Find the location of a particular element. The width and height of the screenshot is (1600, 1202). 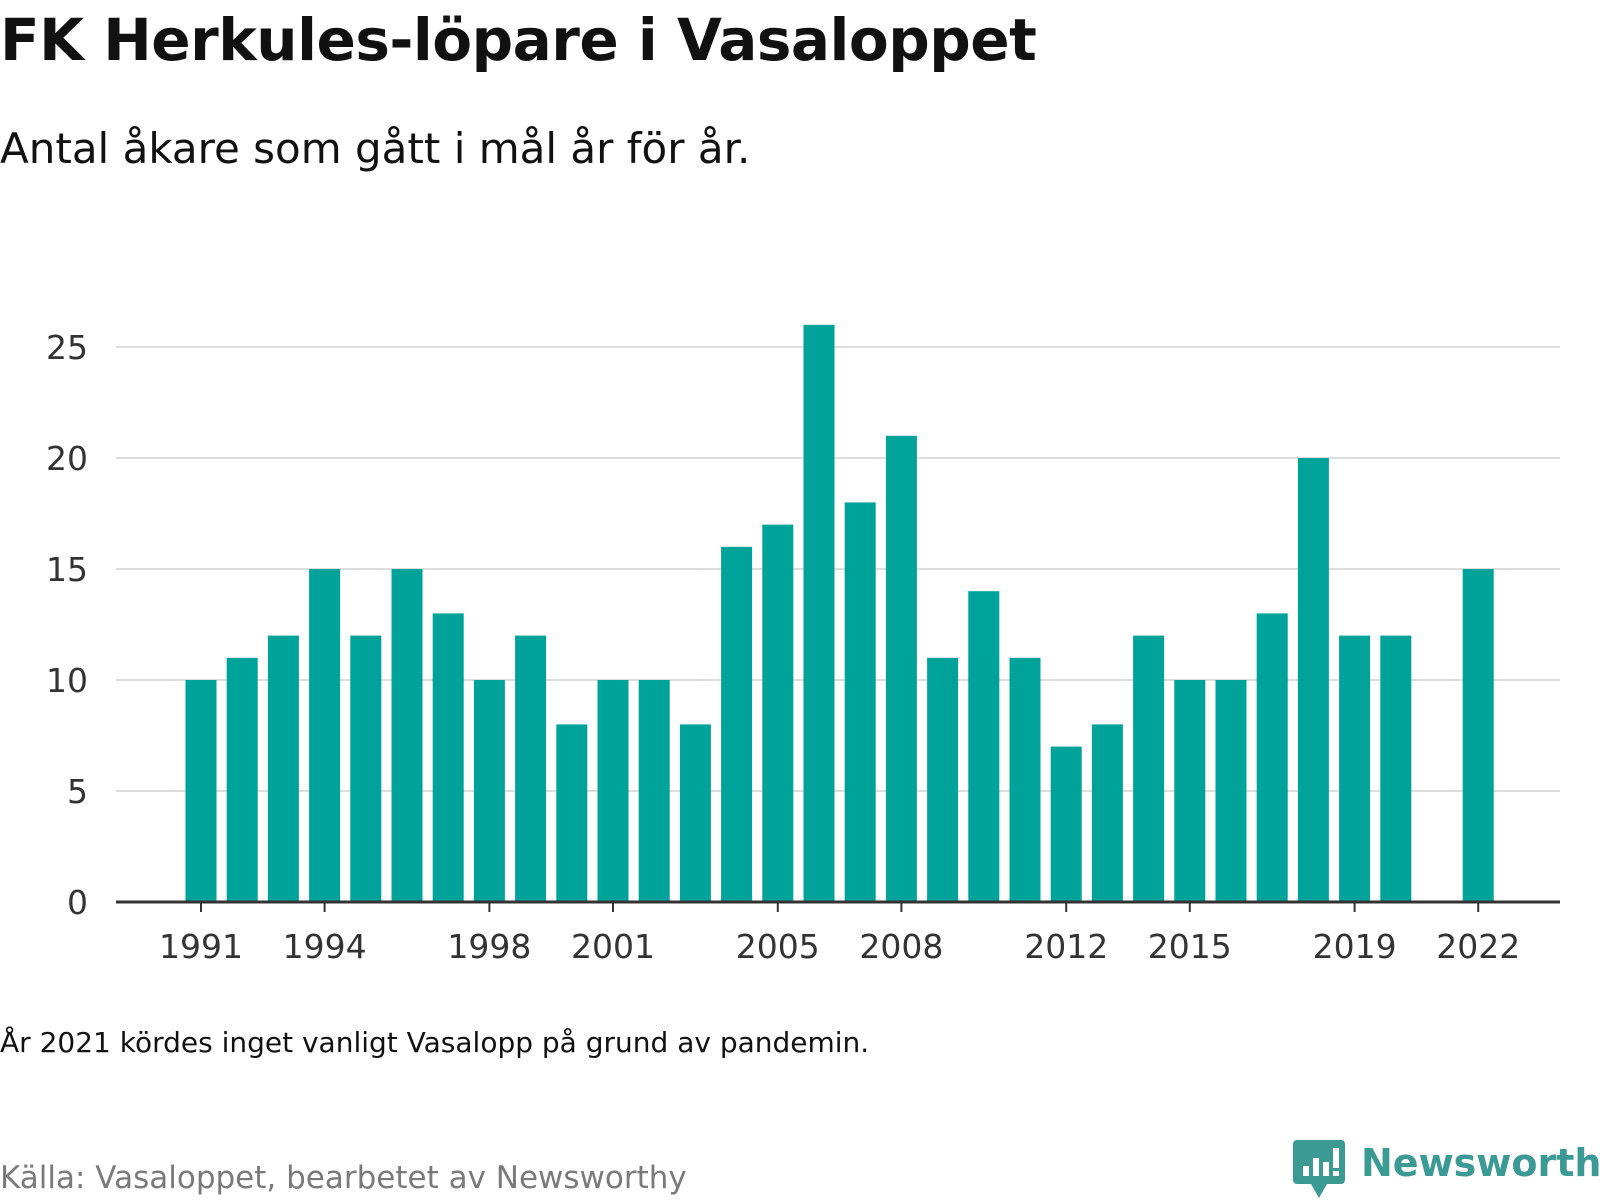

bar-1996 is located at coordinates (407, 735).